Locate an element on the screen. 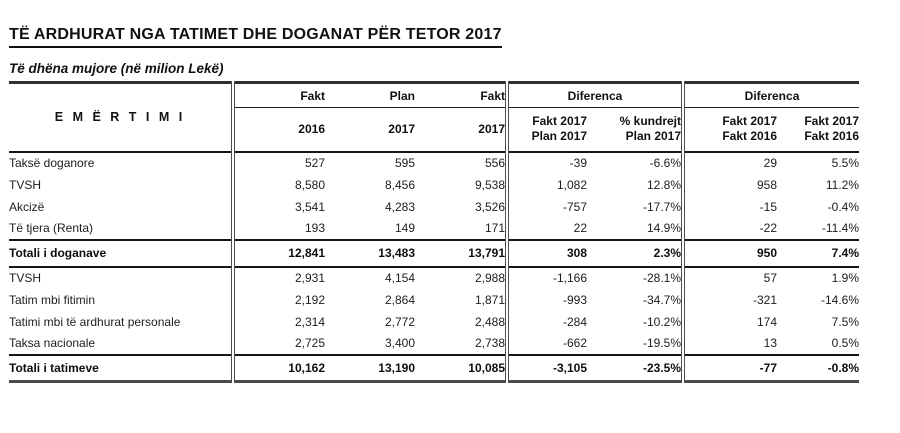 This screenshot has height=433, width=900. row-label: Akcizë is located at coordinates (122, 206).